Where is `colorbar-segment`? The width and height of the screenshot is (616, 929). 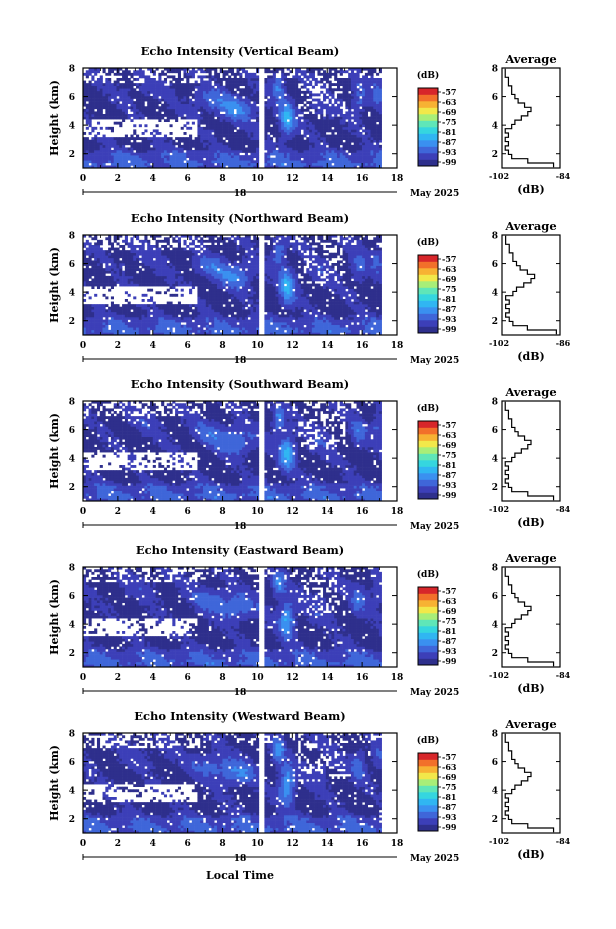 colorbar-segment is located at coordinates (428, 150).